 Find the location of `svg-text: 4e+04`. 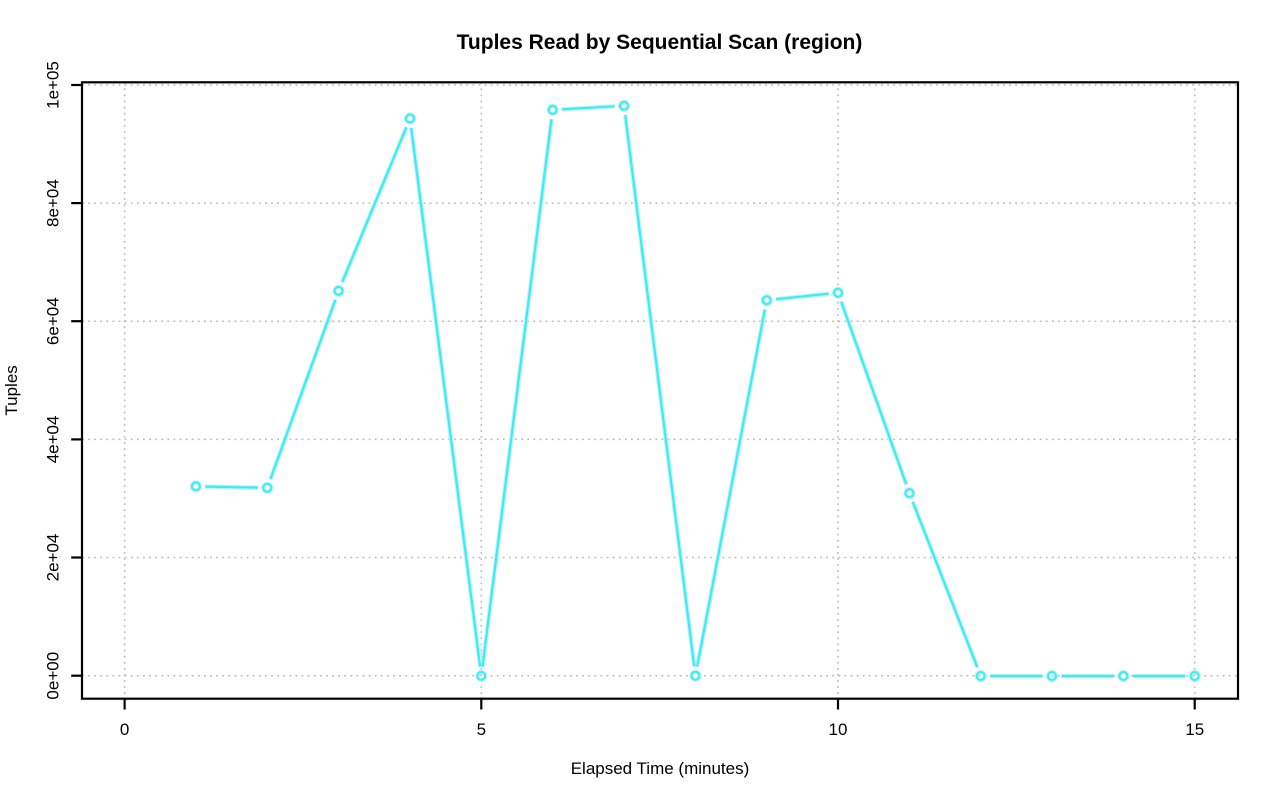

svg-text: 4e+04 is located at coordinates (53, 440).